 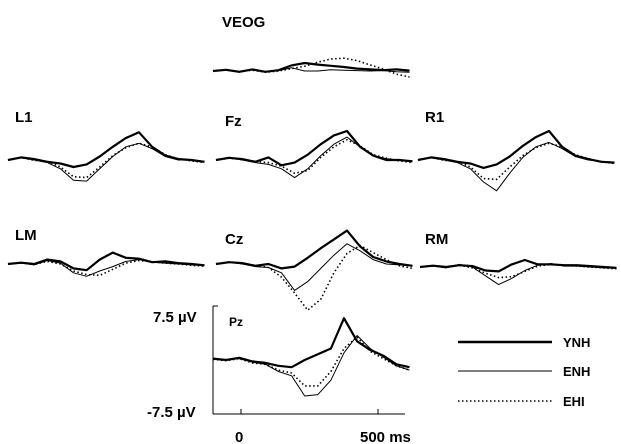 What do you see at coordinates (175, 317) in the screenshot?
I see `y-tick-label-top: 7.5 µV` at bounding box center [175, 317].